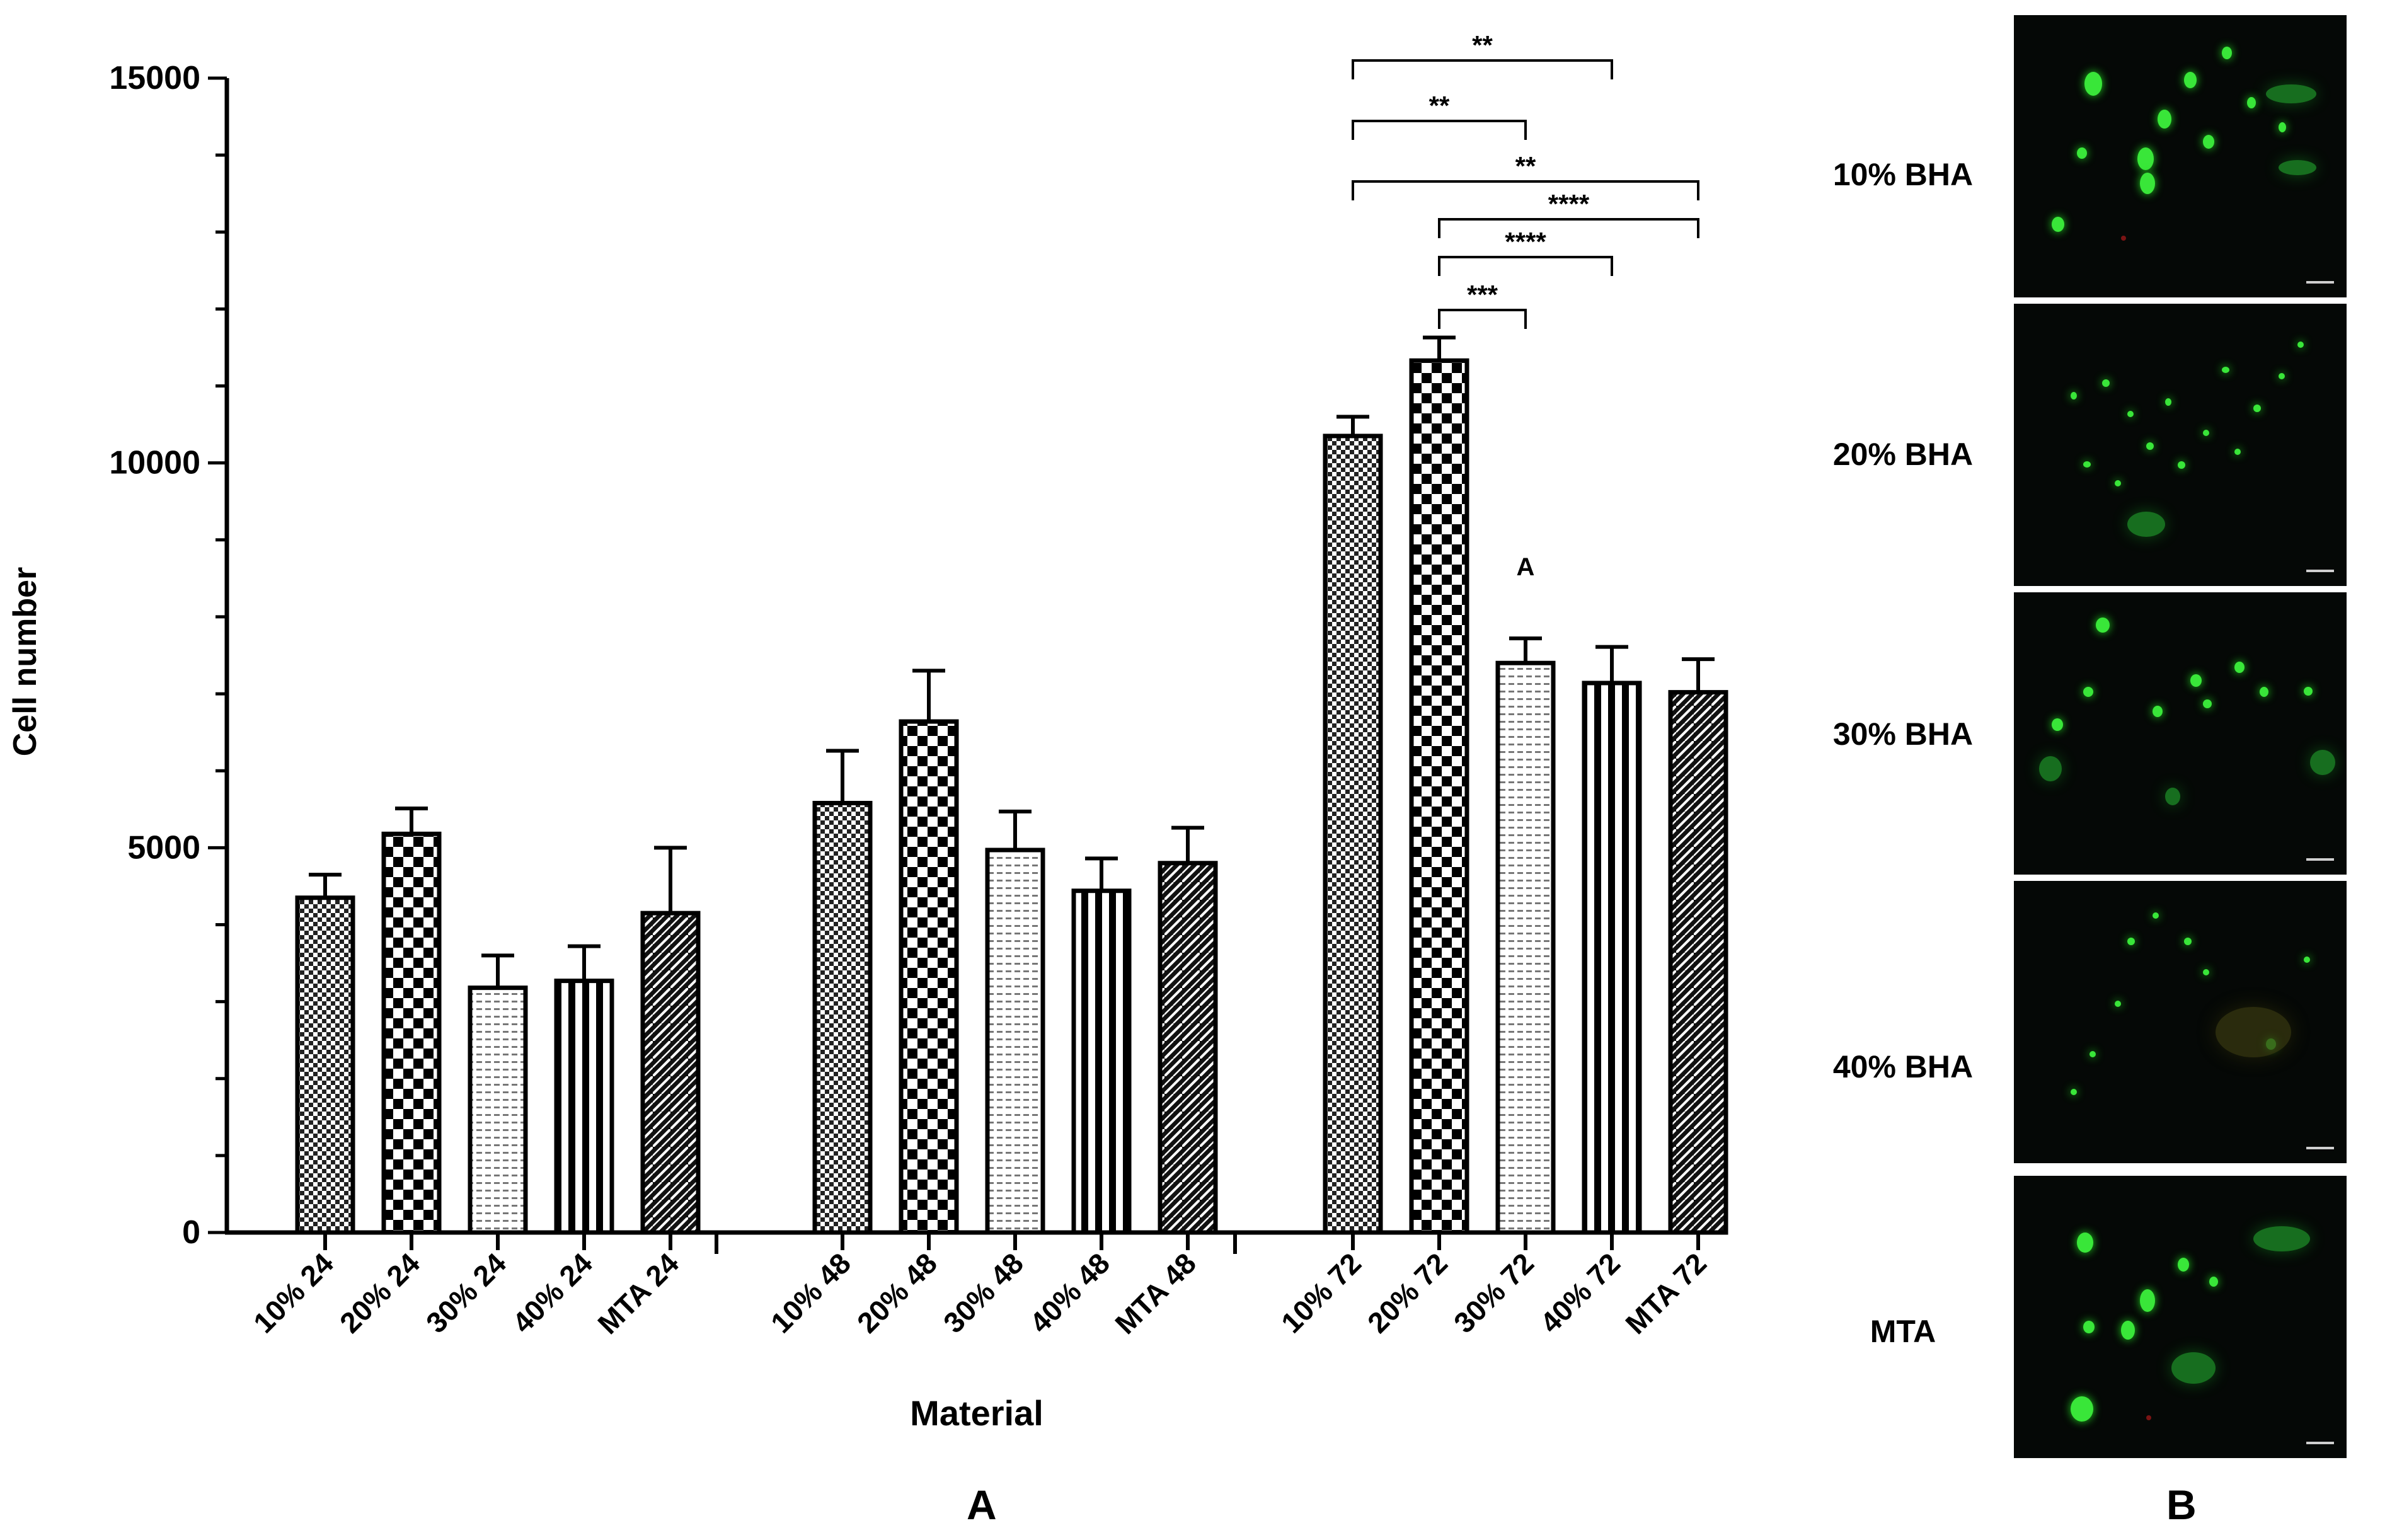 Image resolution: width=2397 pixels, height=1540 pixels. I want to click on y-axis-label: Cell number, so click(25, 661).